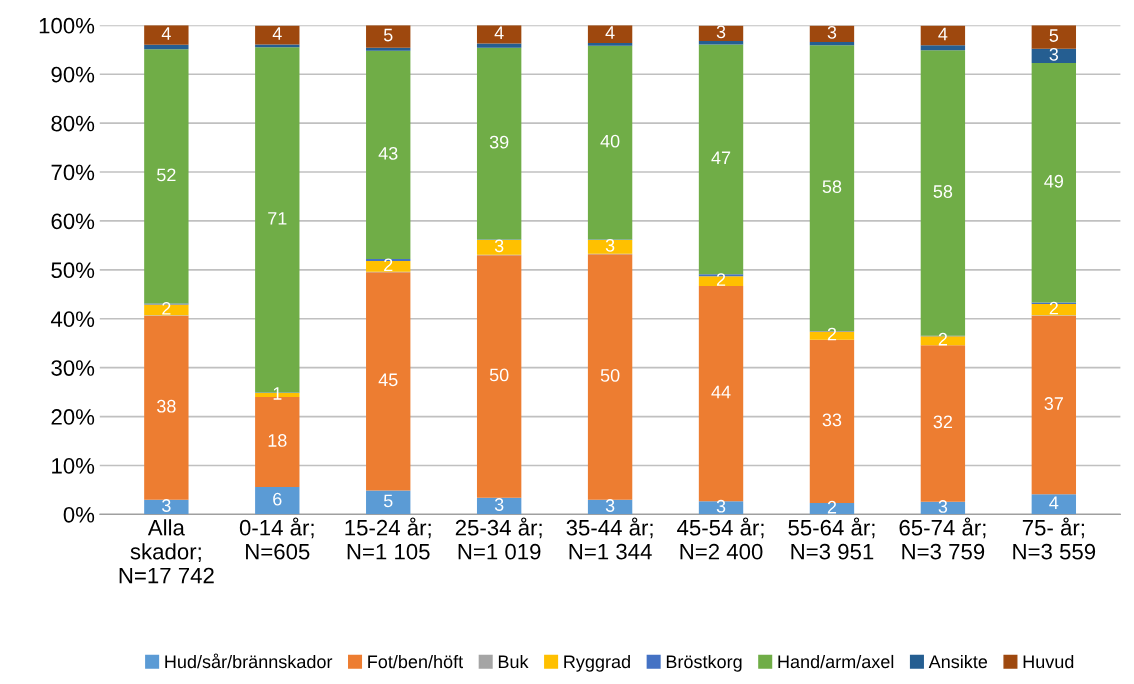  What do you see at coordinates (166, 175) in the screenshot?
I see `data-label: 52` at bounding box center [166, 175].